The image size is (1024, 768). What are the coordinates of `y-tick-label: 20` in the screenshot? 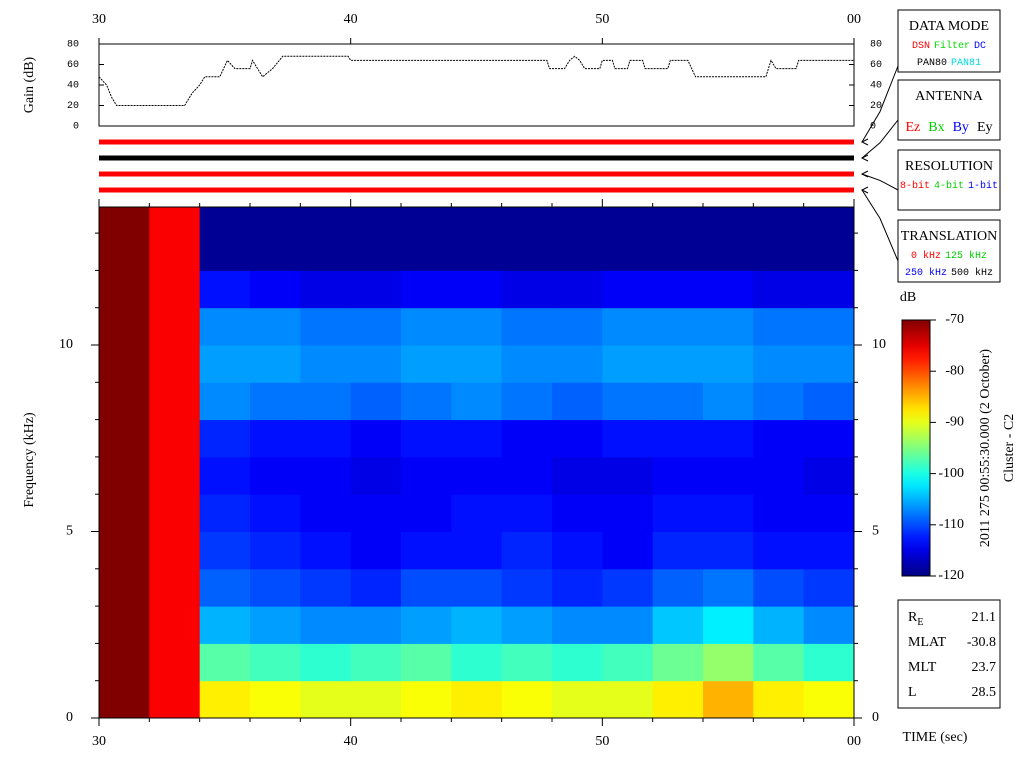 It's located at (73, 106).